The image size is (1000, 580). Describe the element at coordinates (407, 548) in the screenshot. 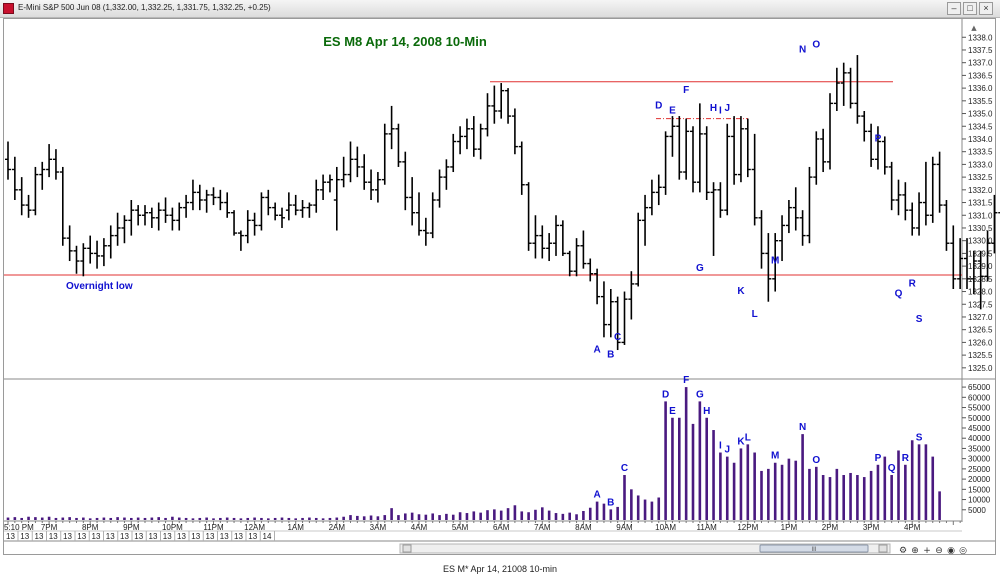

I see `scroll-left-button` at that location.